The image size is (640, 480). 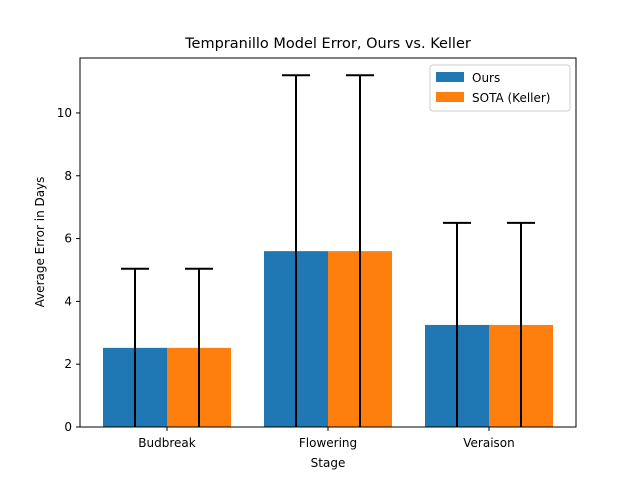 I want to click on error-bar-sota-keller-flowering, so click(x=360, y=250).